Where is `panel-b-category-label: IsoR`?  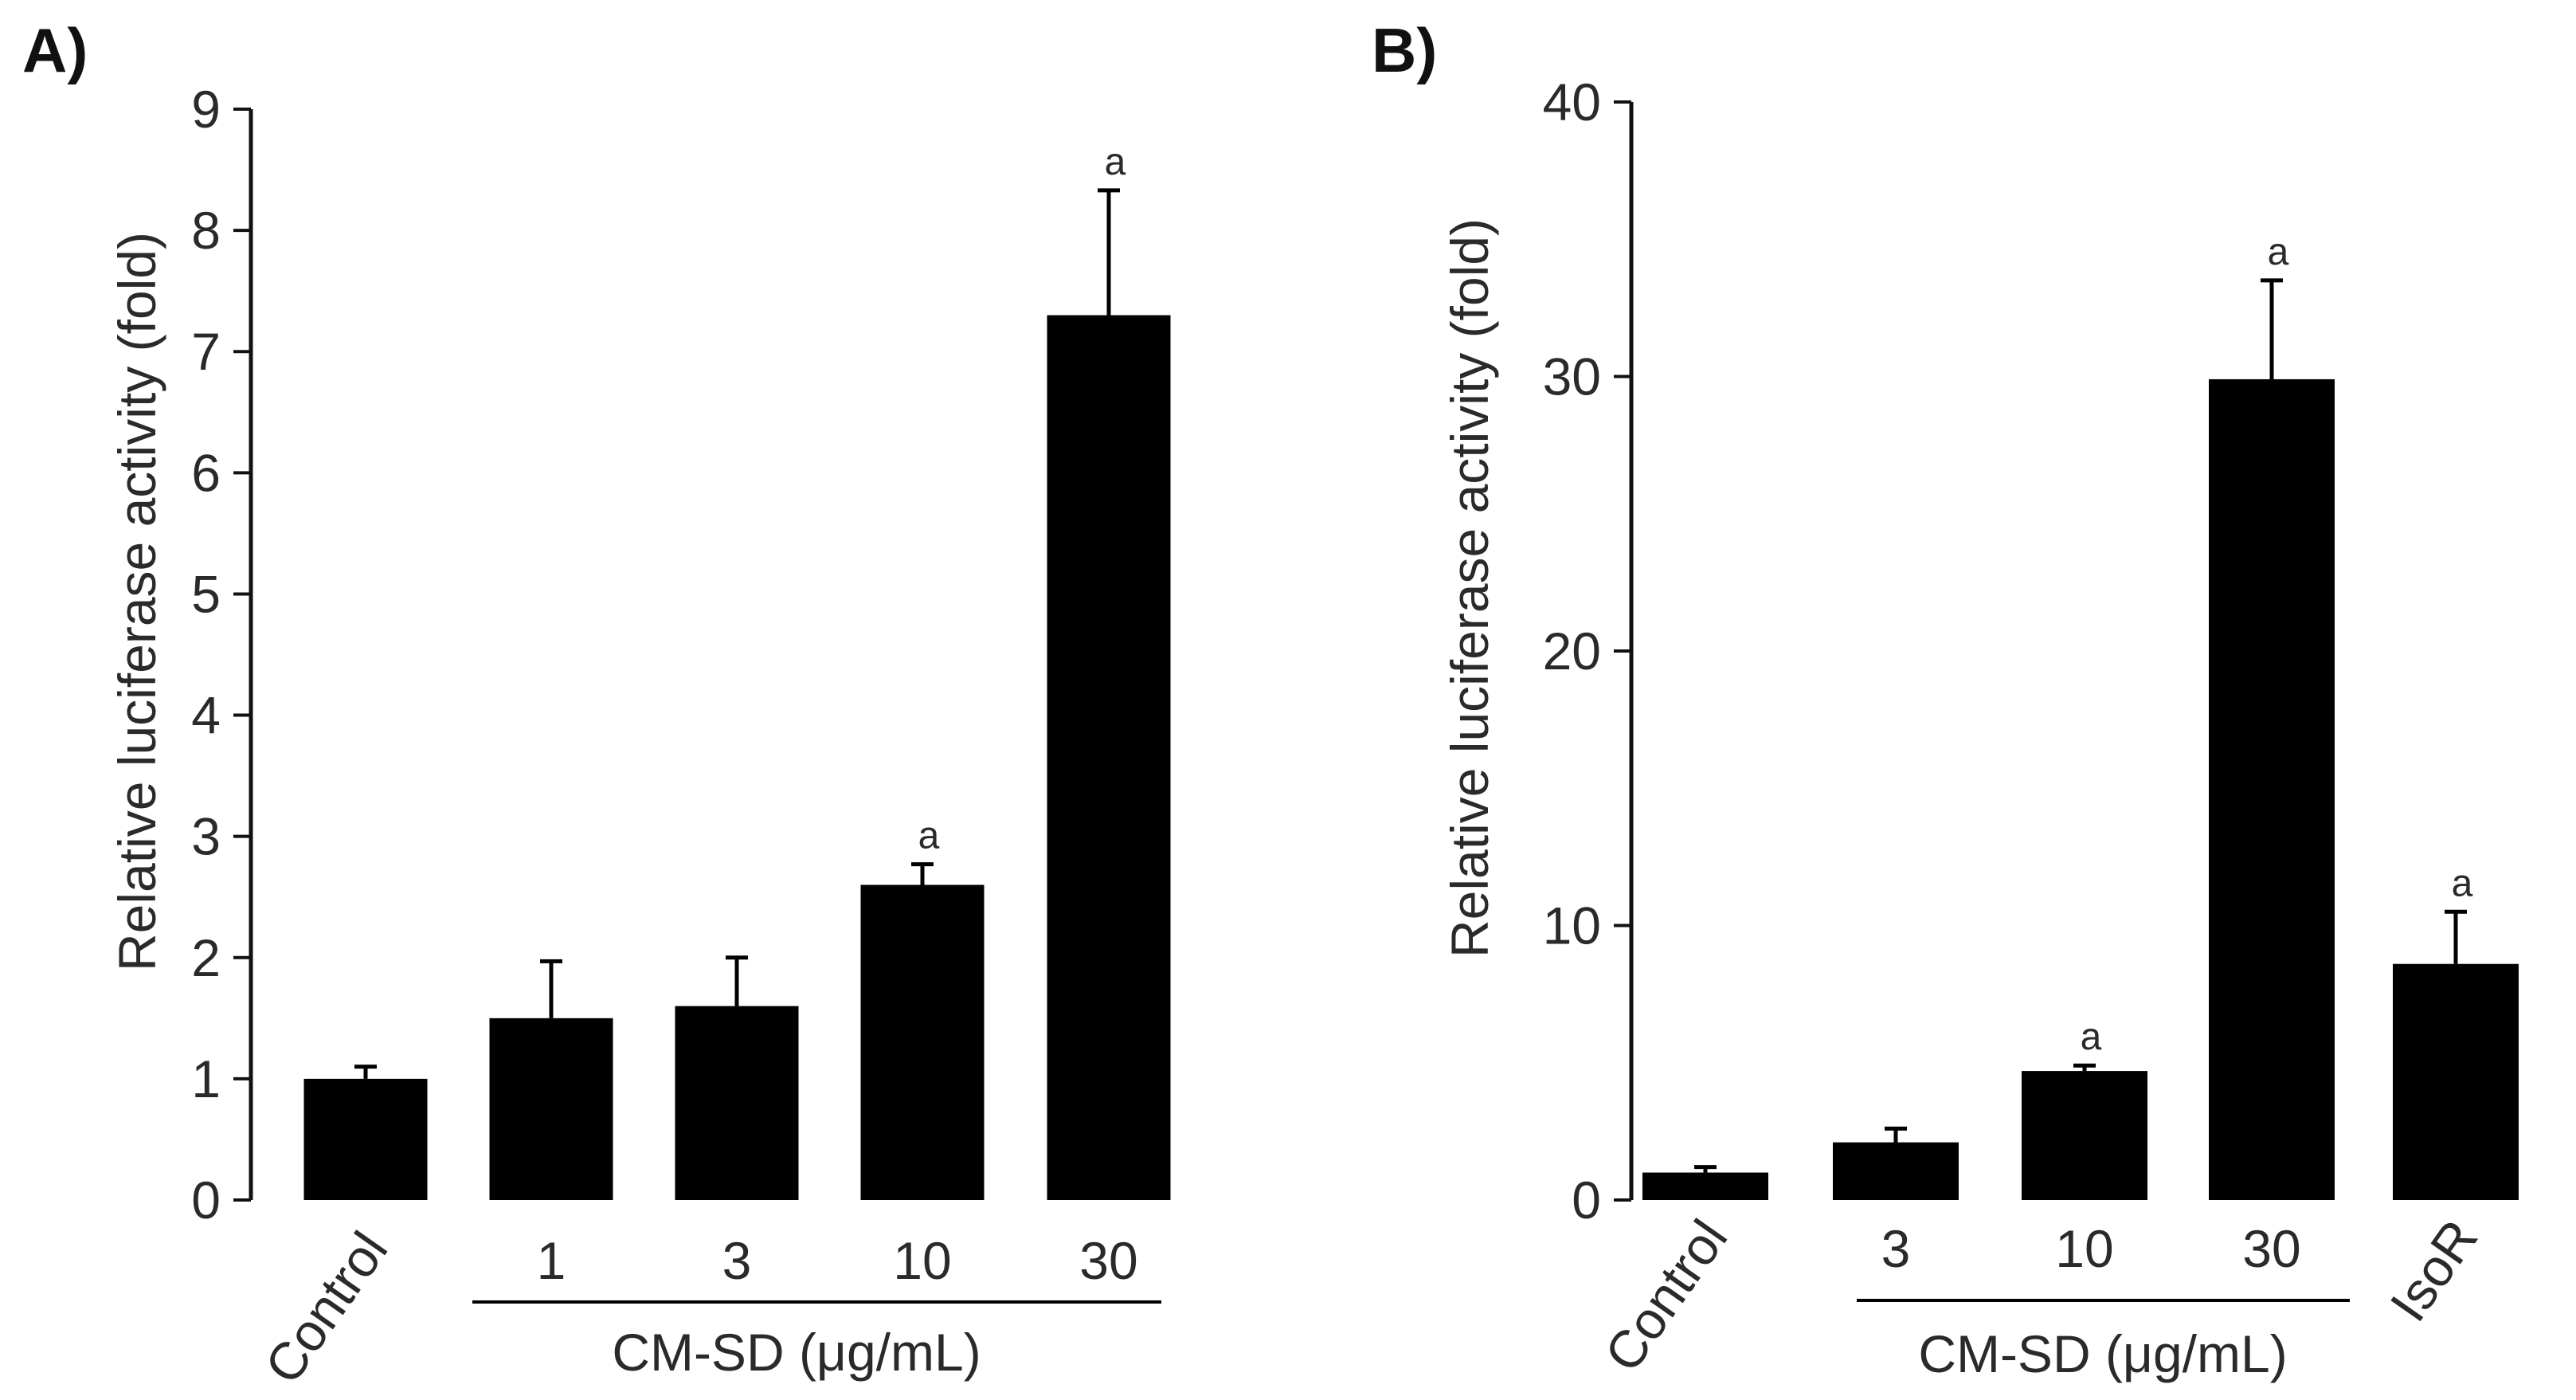 panel-b-category-label: IsoR is located at coordinates (2433, 1271).